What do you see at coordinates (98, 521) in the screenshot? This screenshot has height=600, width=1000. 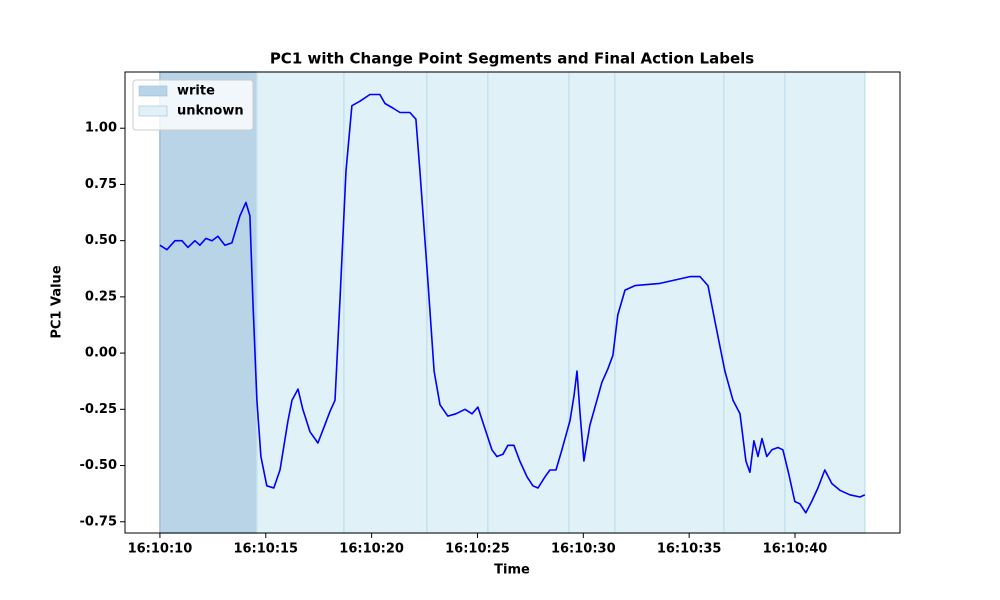 I see `y-tick-label: -0.75` at bounding box center [98, 521].